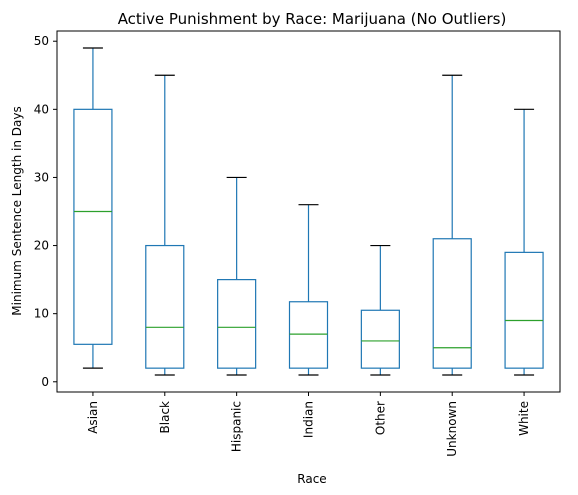  What do you see at coordinates (309, 419) in the screenshot?
I see `x-tick-label-indian: Indian` at bounding box center [309, 419].